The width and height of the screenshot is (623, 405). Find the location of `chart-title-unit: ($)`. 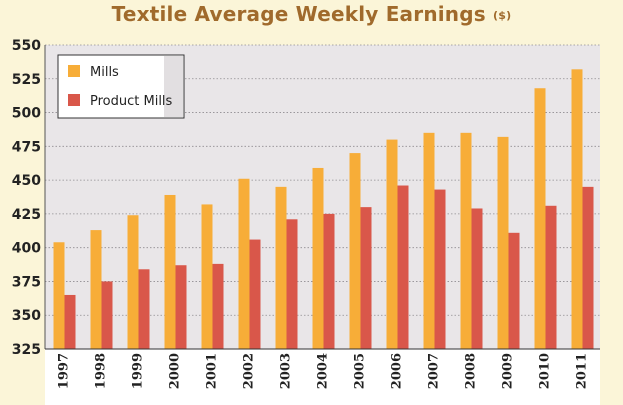

chart-title-unit: ($) is located at coordinates (502, 15).